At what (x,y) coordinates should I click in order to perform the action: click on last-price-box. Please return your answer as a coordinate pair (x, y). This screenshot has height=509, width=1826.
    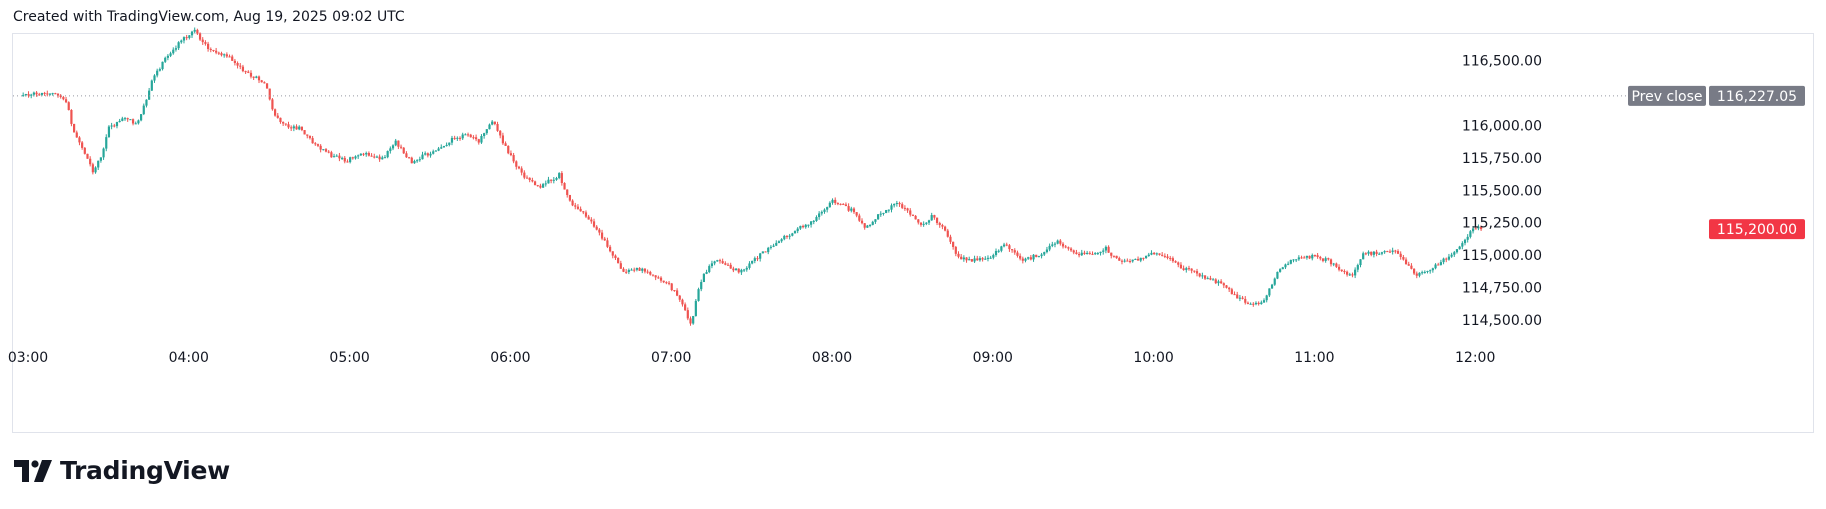
    Looking at the image, I should click on (1757, 229).